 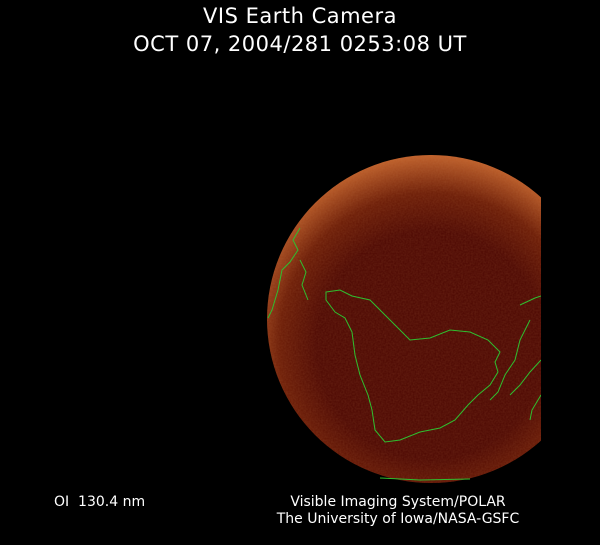 What do you see at coordinates (300, 16) in the screenshot?
I see `image-title: VIS Earth Camera` at bounding box center [300, 16].